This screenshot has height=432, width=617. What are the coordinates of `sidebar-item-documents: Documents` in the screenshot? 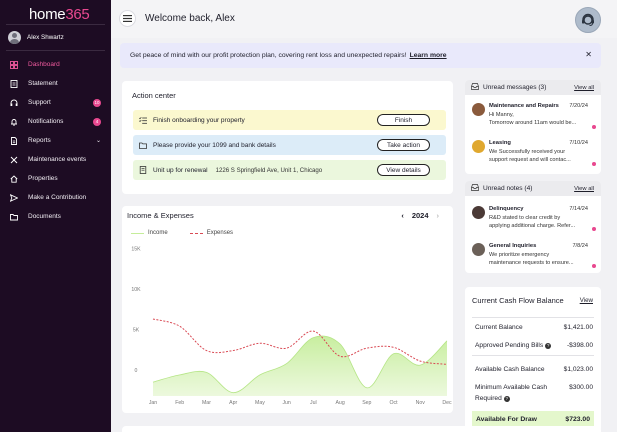 It's located at (55, 216).